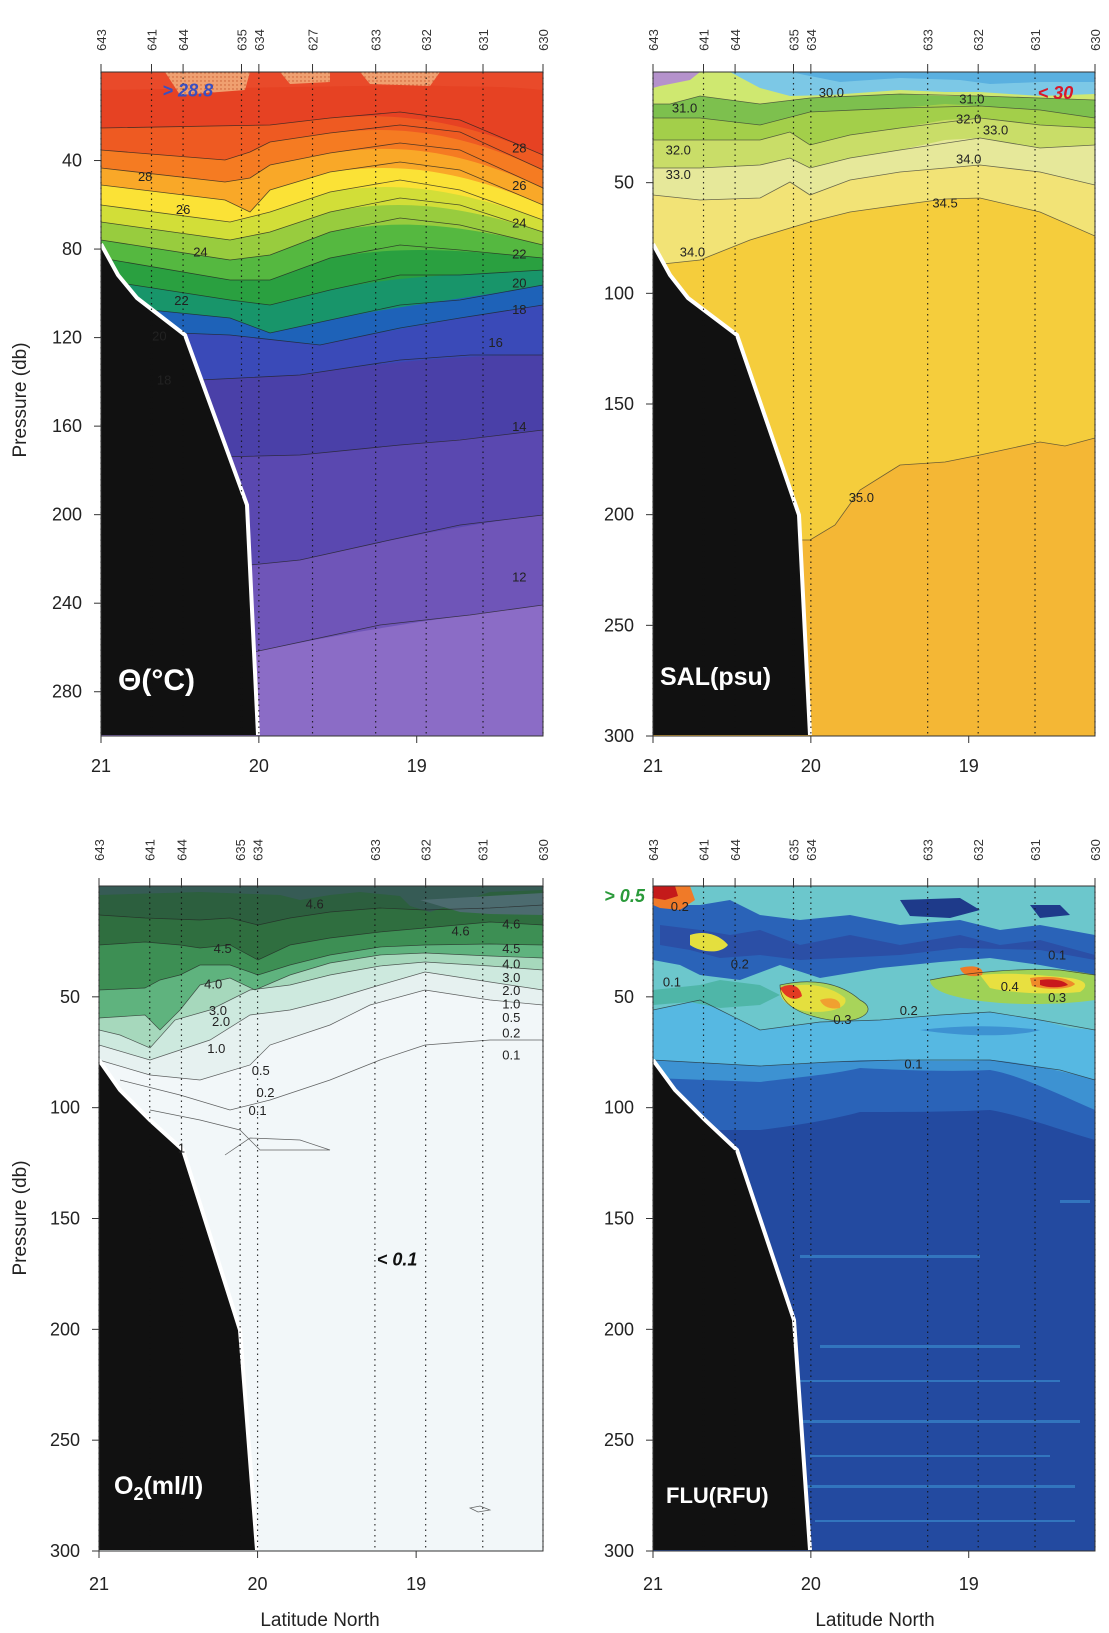 The image size is (1109, 1633). What do you see at coordinates (67, 692) in the screenshot?
I see `y-tick-label: 280` at bounding box center [67, 692].